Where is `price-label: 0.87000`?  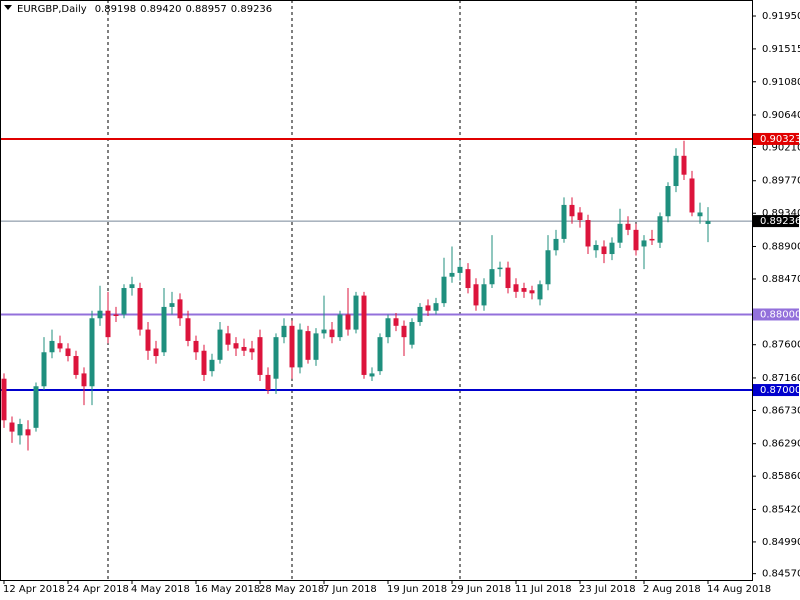
price-label: 0.87000 is located at coordinates (780, 390).